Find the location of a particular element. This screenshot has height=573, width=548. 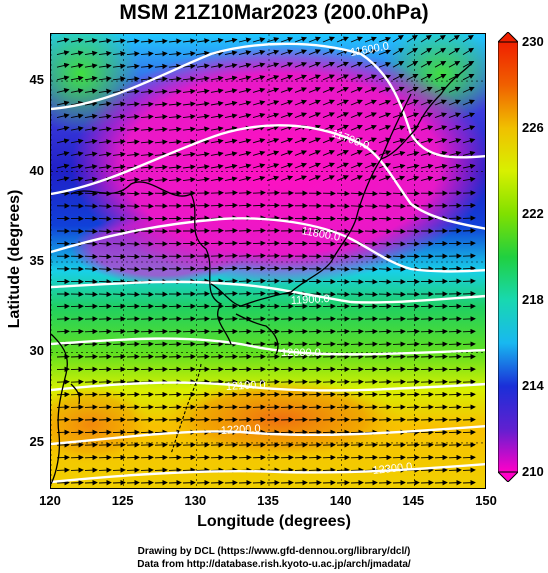

contour-line is located at coordinates (268, 435).